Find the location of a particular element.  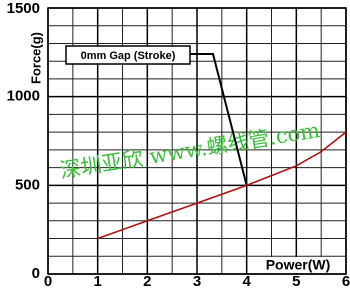

y-tick-label: 1000 is located at coordinates (23, 96).